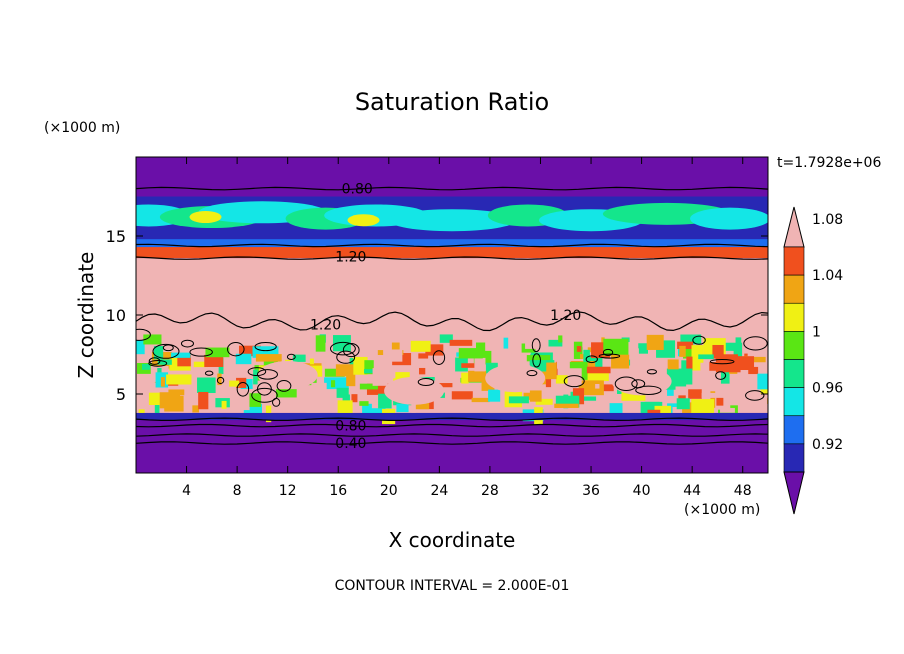 This screenshot has height=654, width=904. Describe the element at coordinates (591, 491) in the screenshot. I see `x-tick-label: 36` at that location.